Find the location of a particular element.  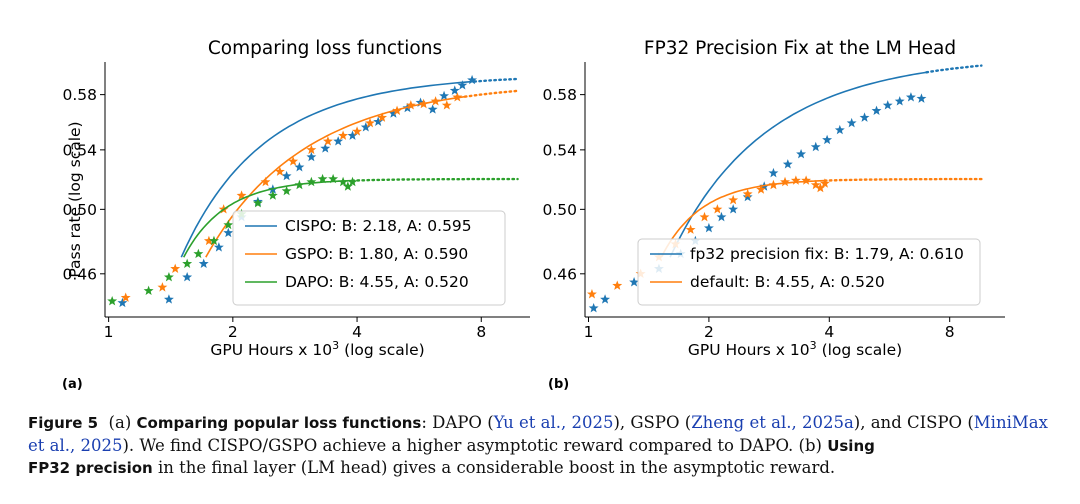

y-tick-label: 0.50 is located at coordinates (79, 210).